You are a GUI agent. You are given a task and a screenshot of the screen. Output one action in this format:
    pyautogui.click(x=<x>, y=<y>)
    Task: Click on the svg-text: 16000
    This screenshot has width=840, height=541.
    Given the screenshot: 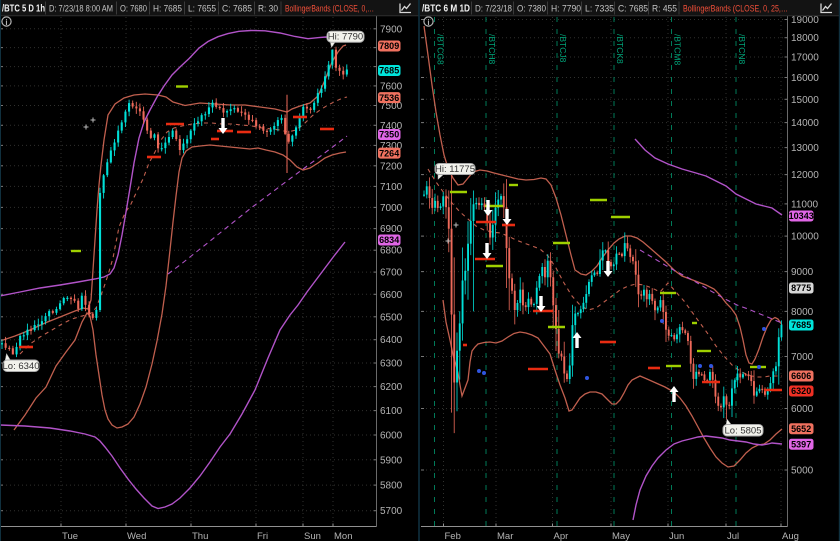 What is the action you would take?
    pyautogui.click(x=805, y=78)
    